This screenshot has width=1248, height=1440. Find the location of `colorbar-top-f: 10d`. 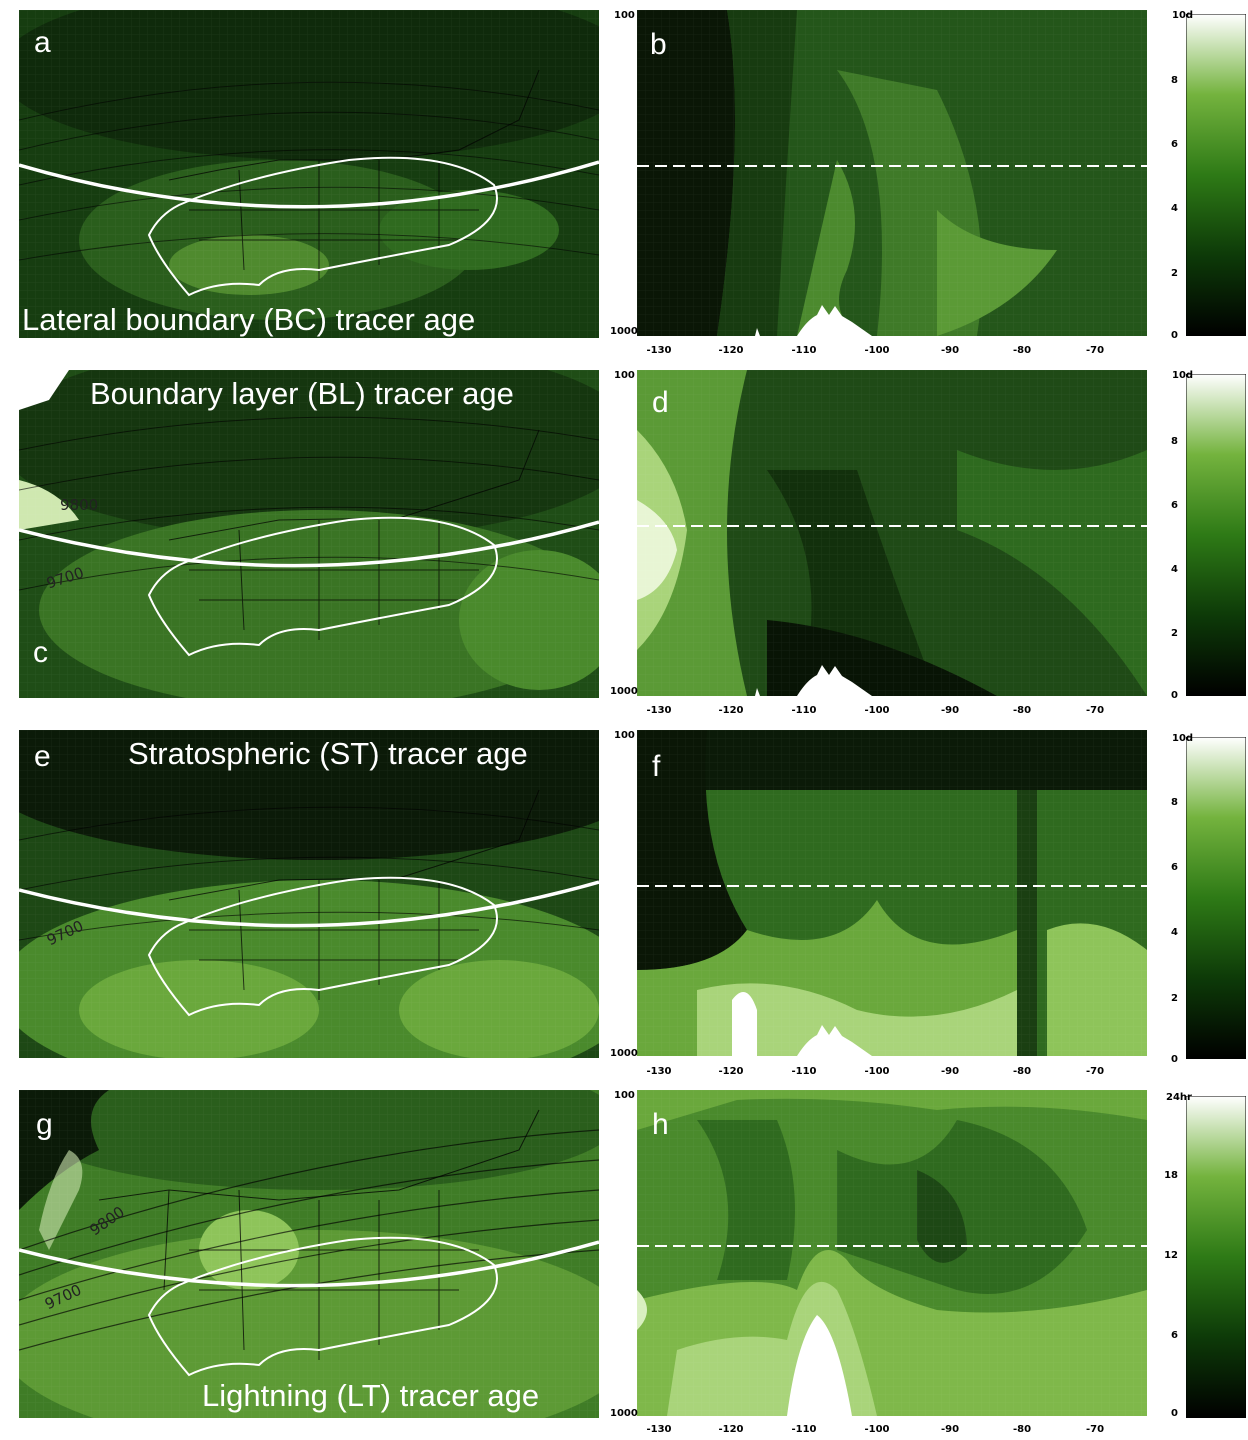

colorbar-top-f: 10d is located at coordinates (1183, 738).